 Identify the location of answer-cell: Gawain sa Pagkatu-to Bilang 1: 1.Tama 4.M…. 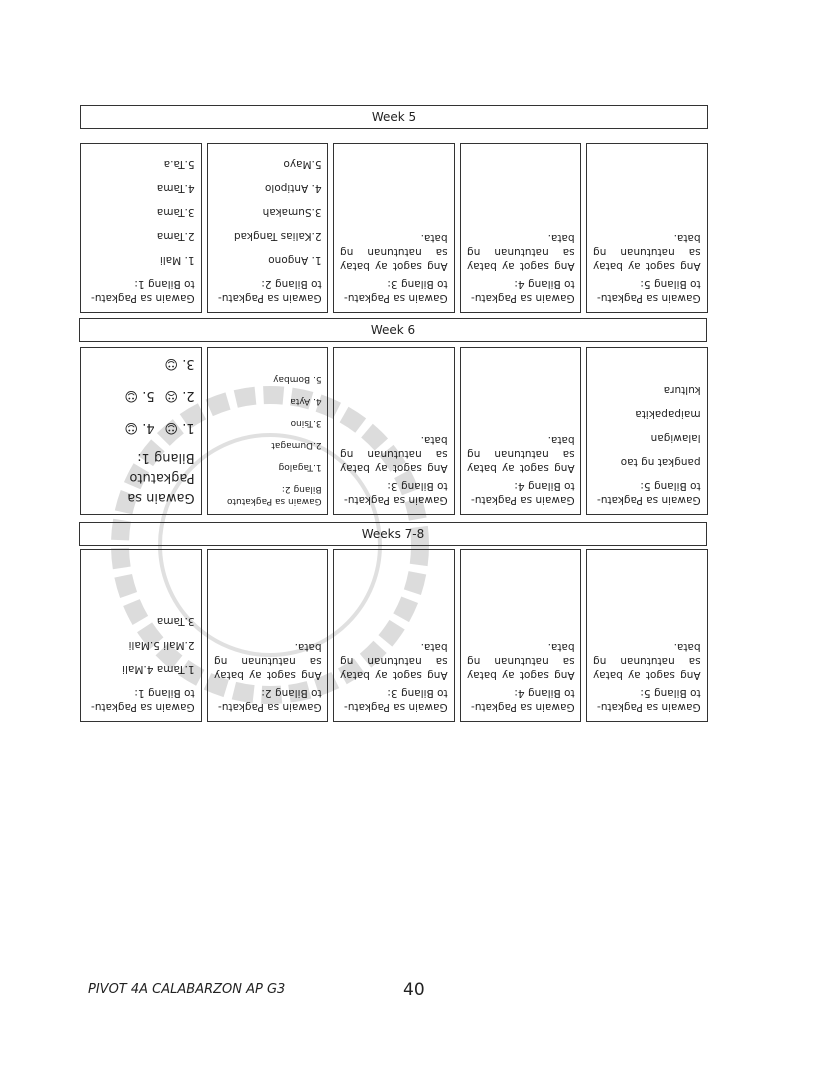
(141, 635).